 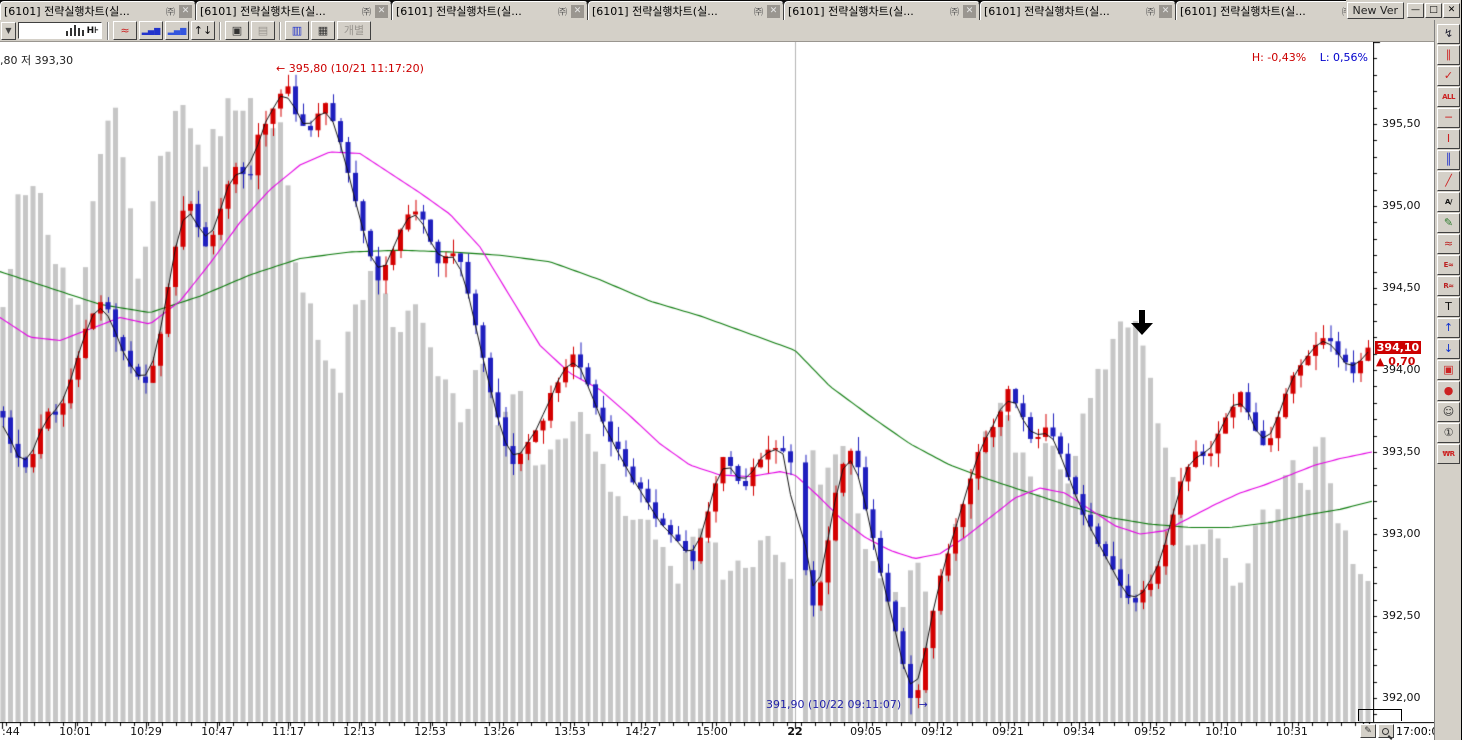 I want to click on vertical-line-icon: I, so click(x=1448, y=139).